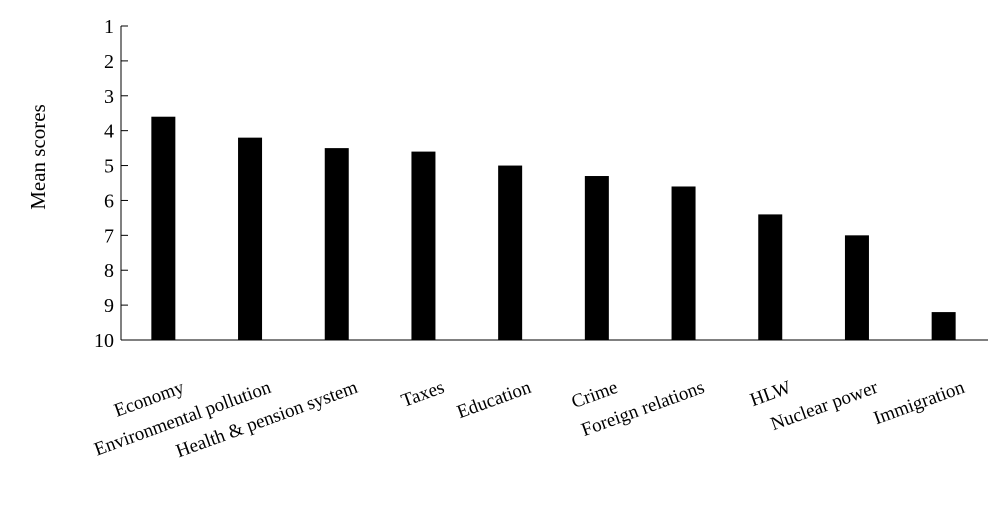 Image resolution: width=1007 pixels, height=527 pixels. Describe the element at coordinates (770, 394) in the screenshot. I see `category-label: HLW` at that location.